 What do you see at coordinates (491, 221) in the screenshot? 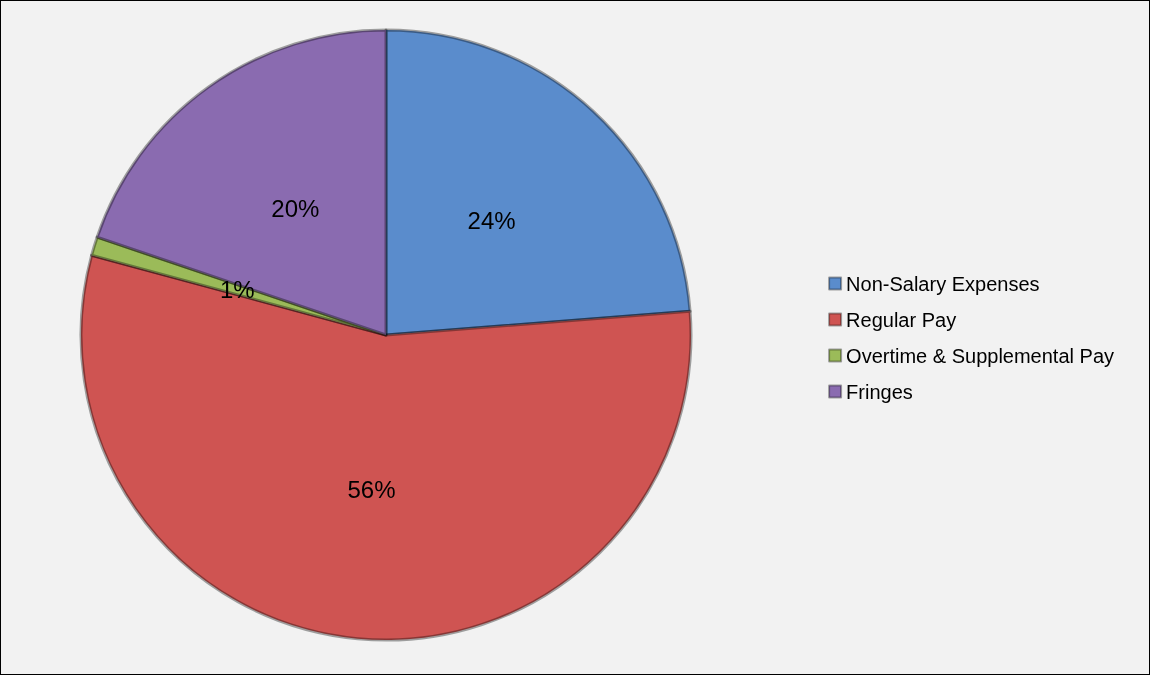
I see `data-label: 24%` at bounding box center [491, 221].